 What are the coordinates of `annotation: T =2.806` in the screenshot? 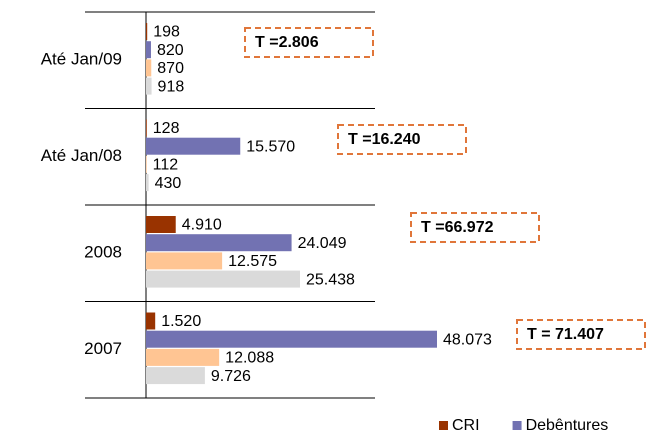 It's located at (287, 42).